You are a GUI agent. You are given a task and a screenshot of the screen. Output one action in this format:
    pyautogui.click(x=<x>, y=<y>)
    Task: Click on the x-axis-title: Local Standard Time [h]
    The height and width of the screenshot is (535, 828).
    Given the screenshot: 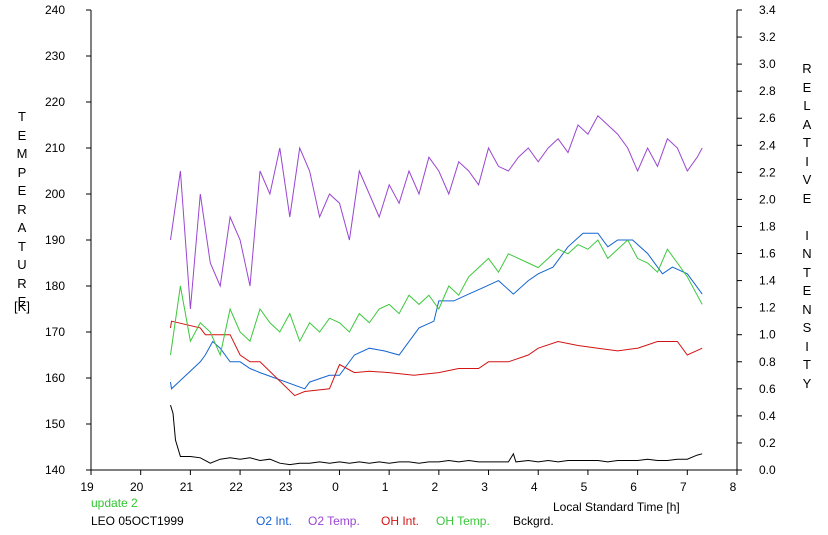 What is the action you would take?
    pyautogui.click(x=616, y=507)
    